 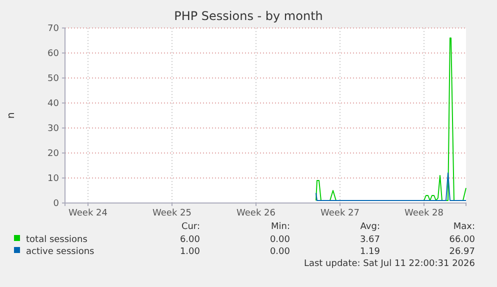 I want to click on text: 1.00, so click(x=190, y=252).